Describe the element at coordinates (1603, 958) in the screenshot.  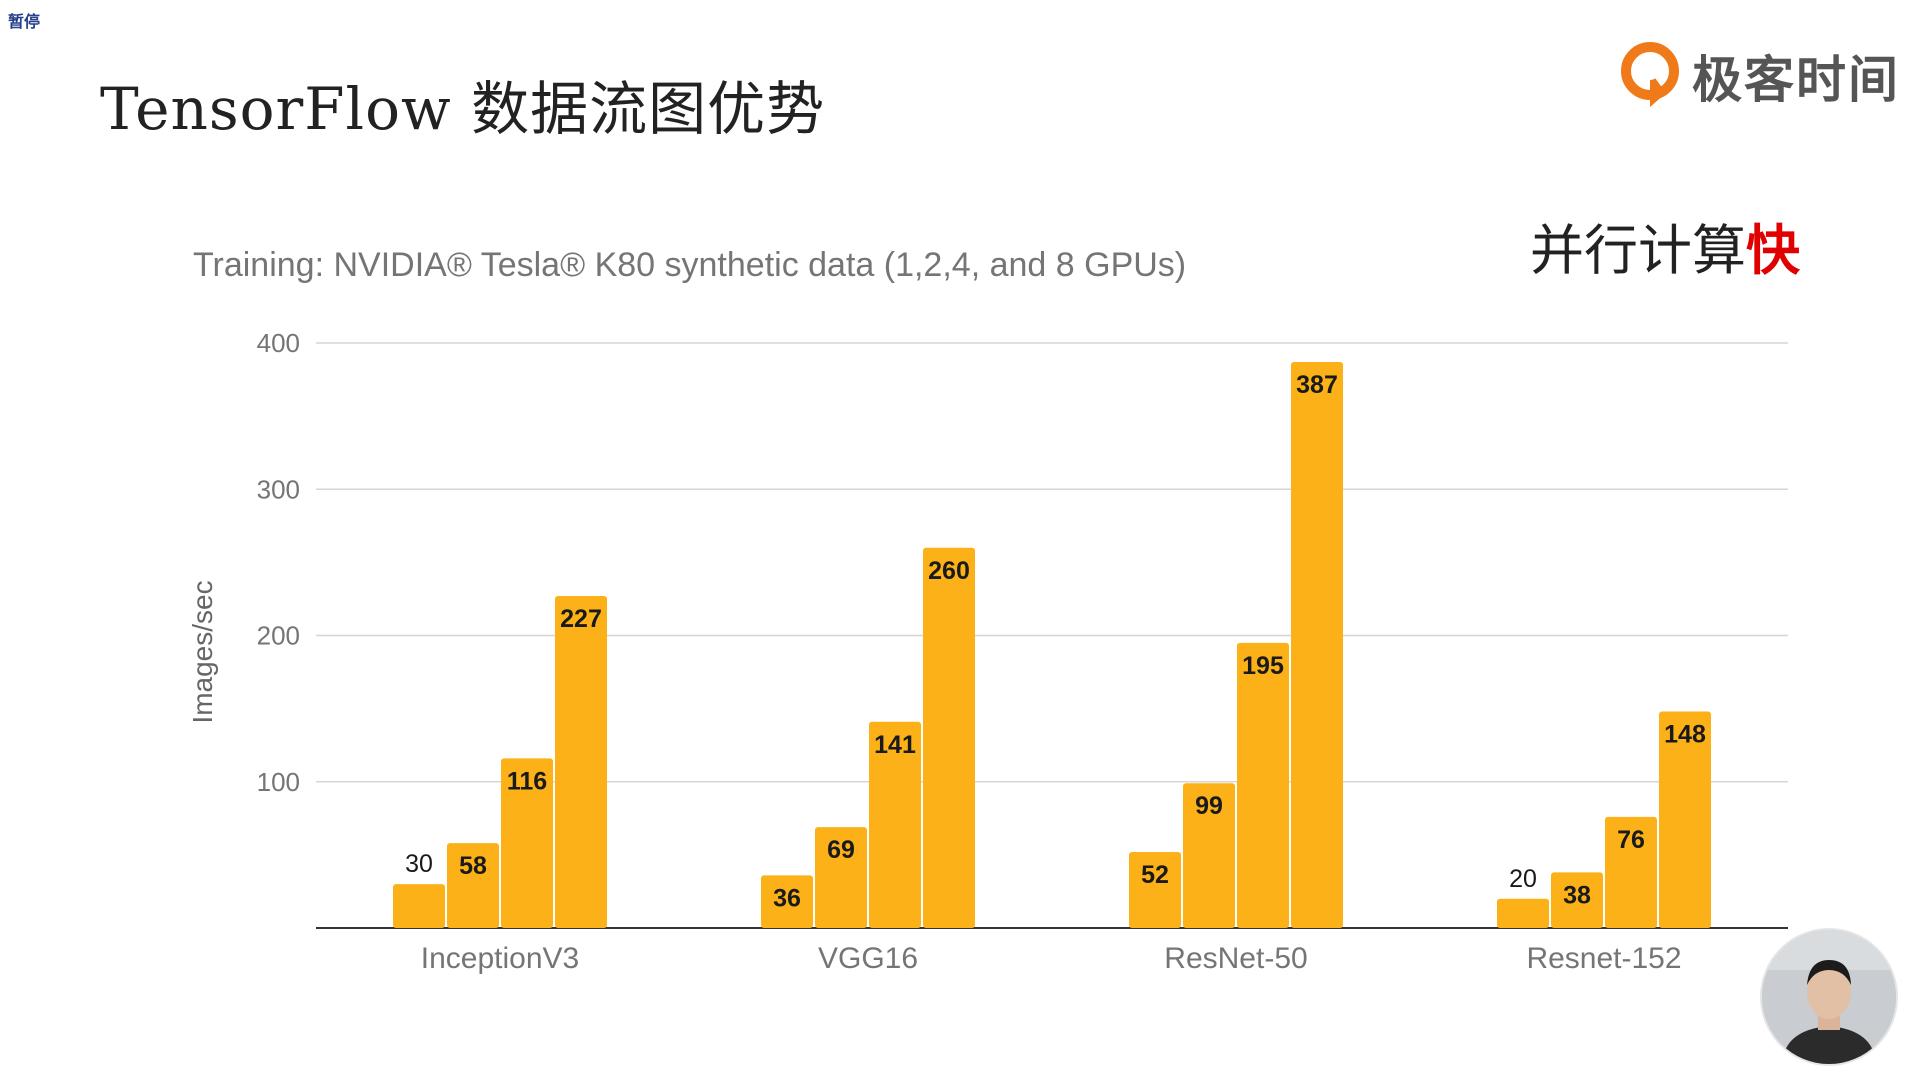
I see `x-category-label: Resnet-152` at that location.